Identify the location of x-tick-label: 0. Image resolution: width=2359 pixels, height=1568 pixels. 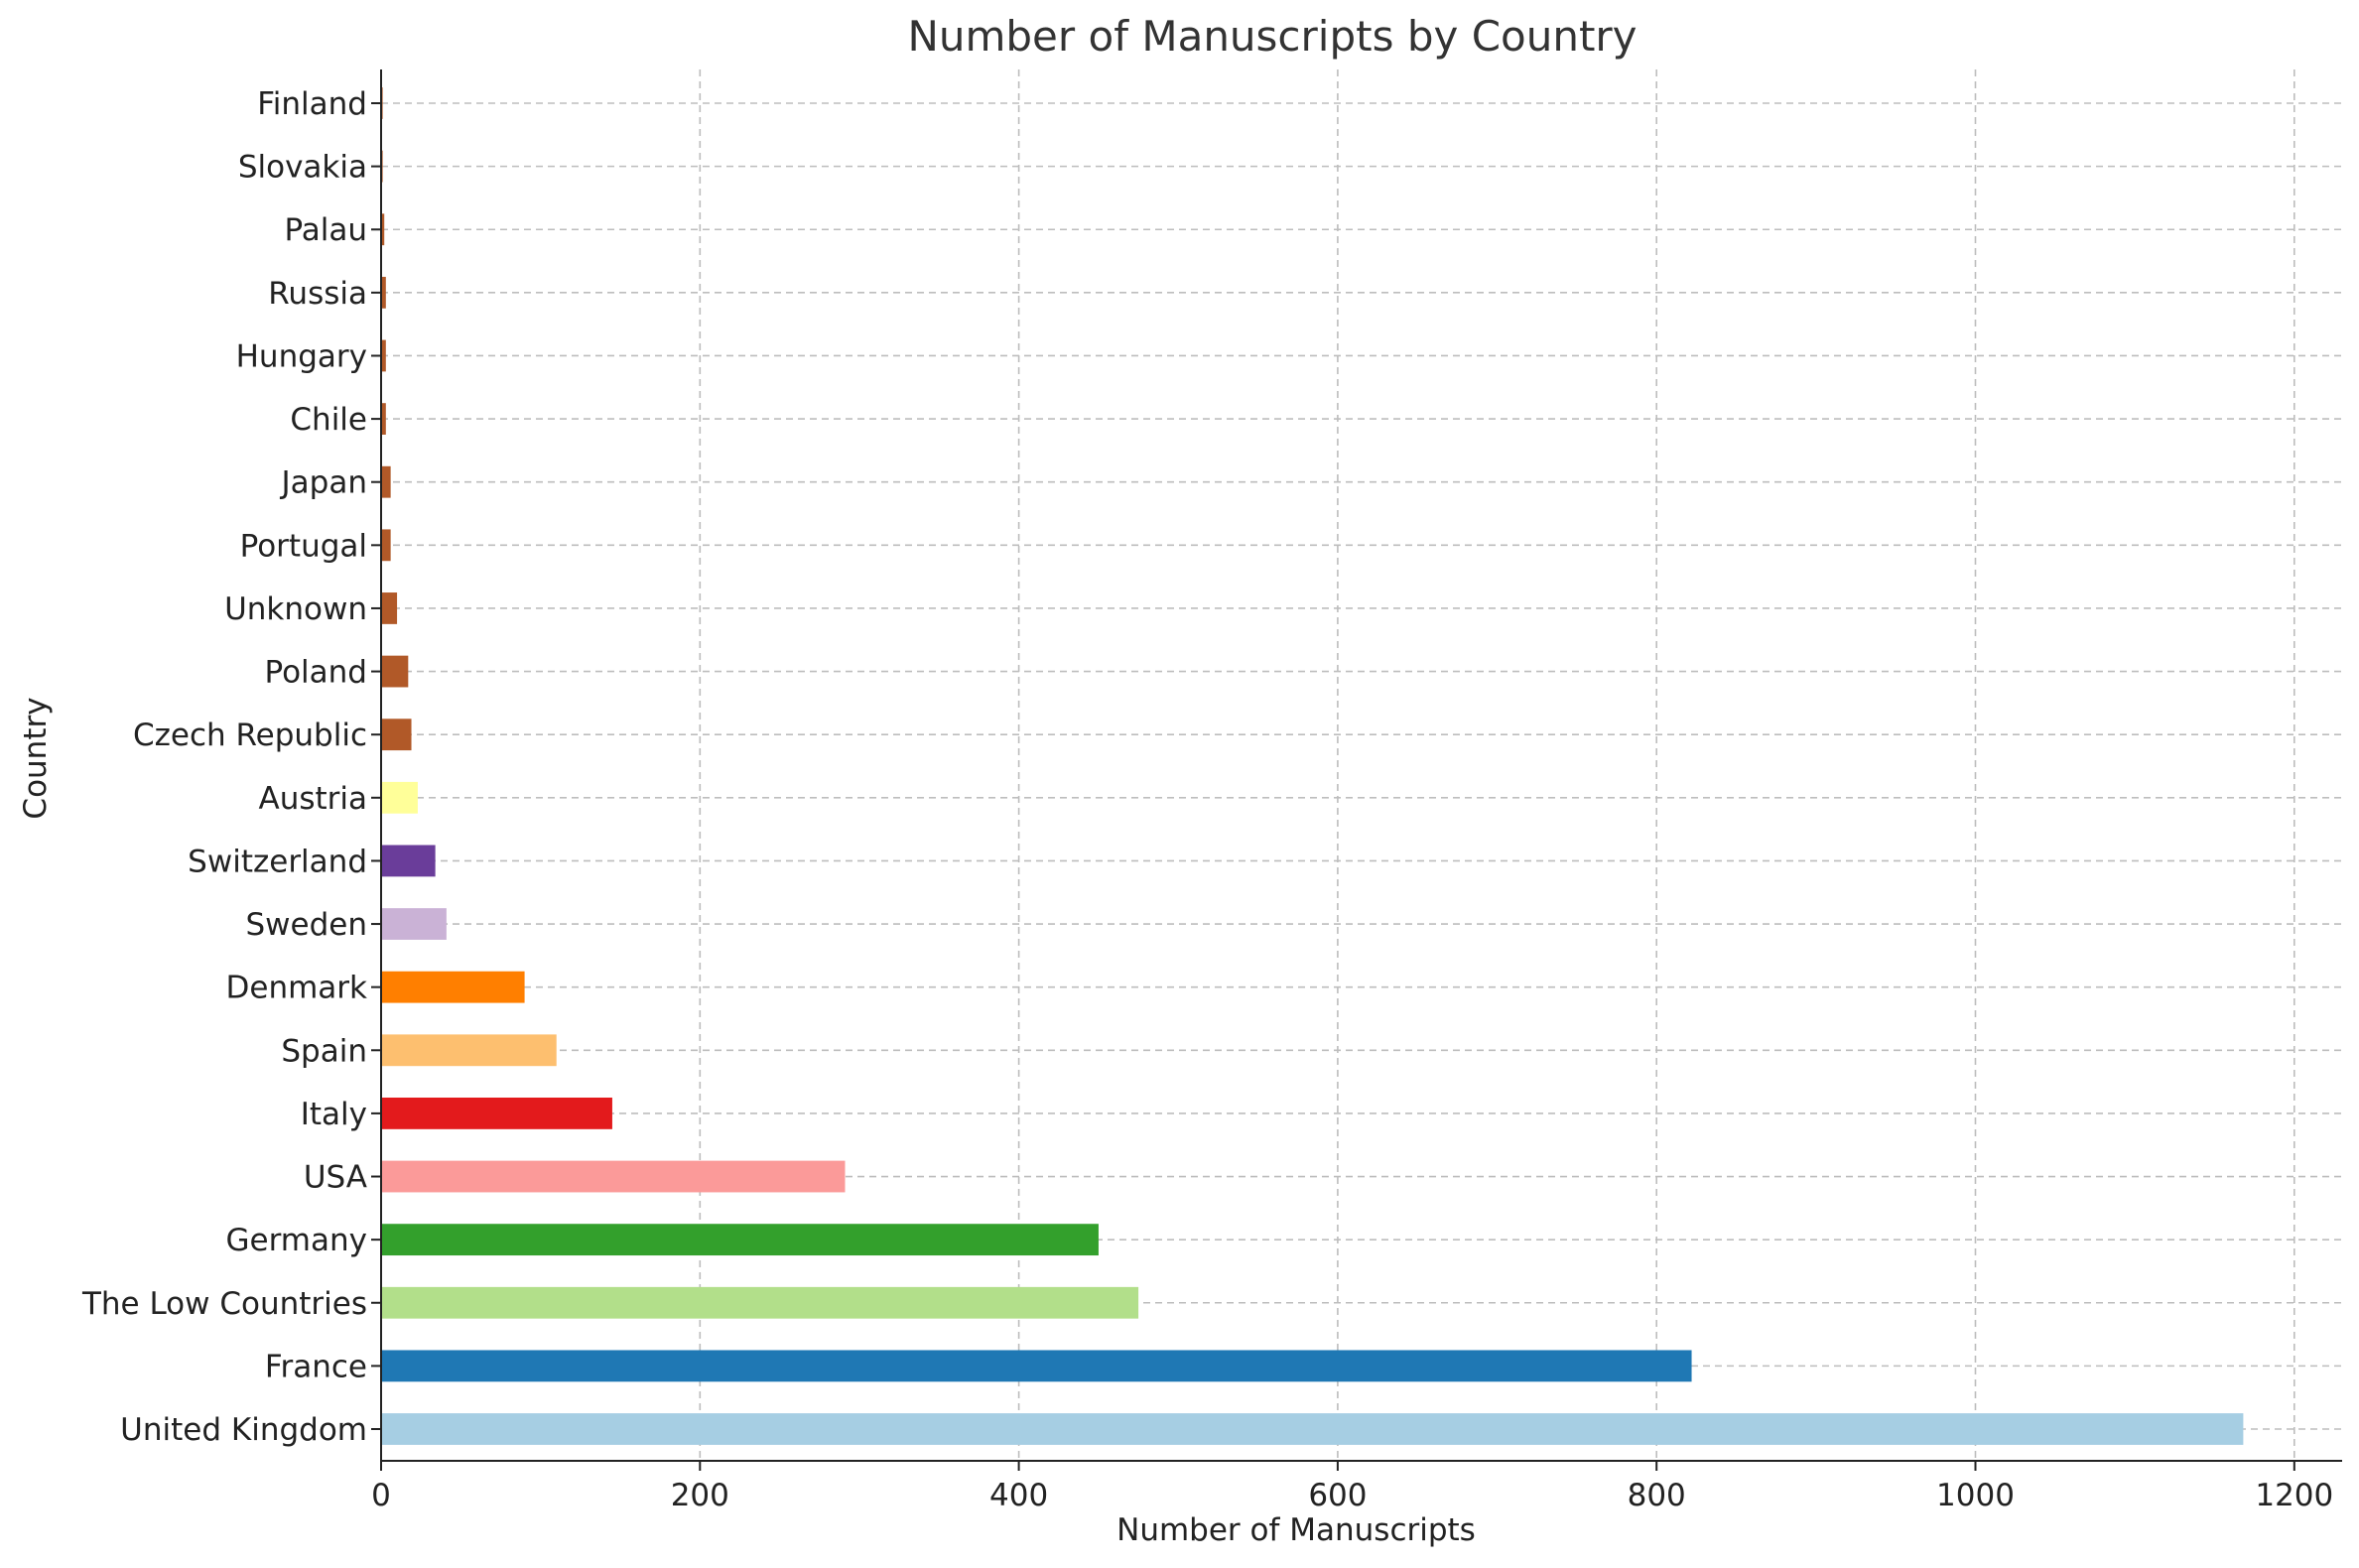
(381, 1495).